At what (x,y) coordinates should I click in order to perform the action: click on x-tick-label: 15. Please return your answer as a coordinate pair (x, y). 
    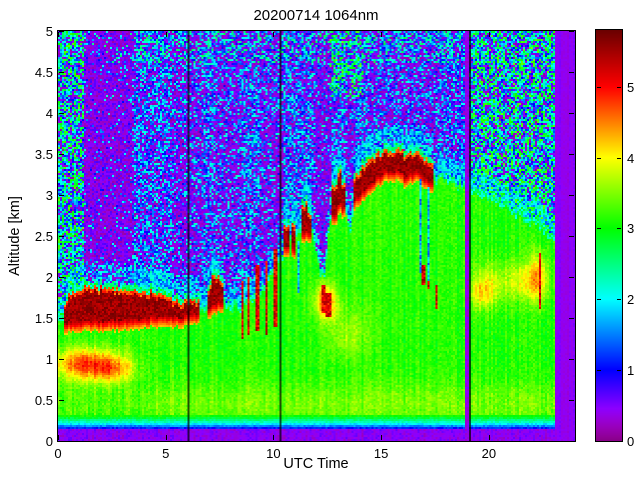
    Looking at the image, I should click on (381, 453).